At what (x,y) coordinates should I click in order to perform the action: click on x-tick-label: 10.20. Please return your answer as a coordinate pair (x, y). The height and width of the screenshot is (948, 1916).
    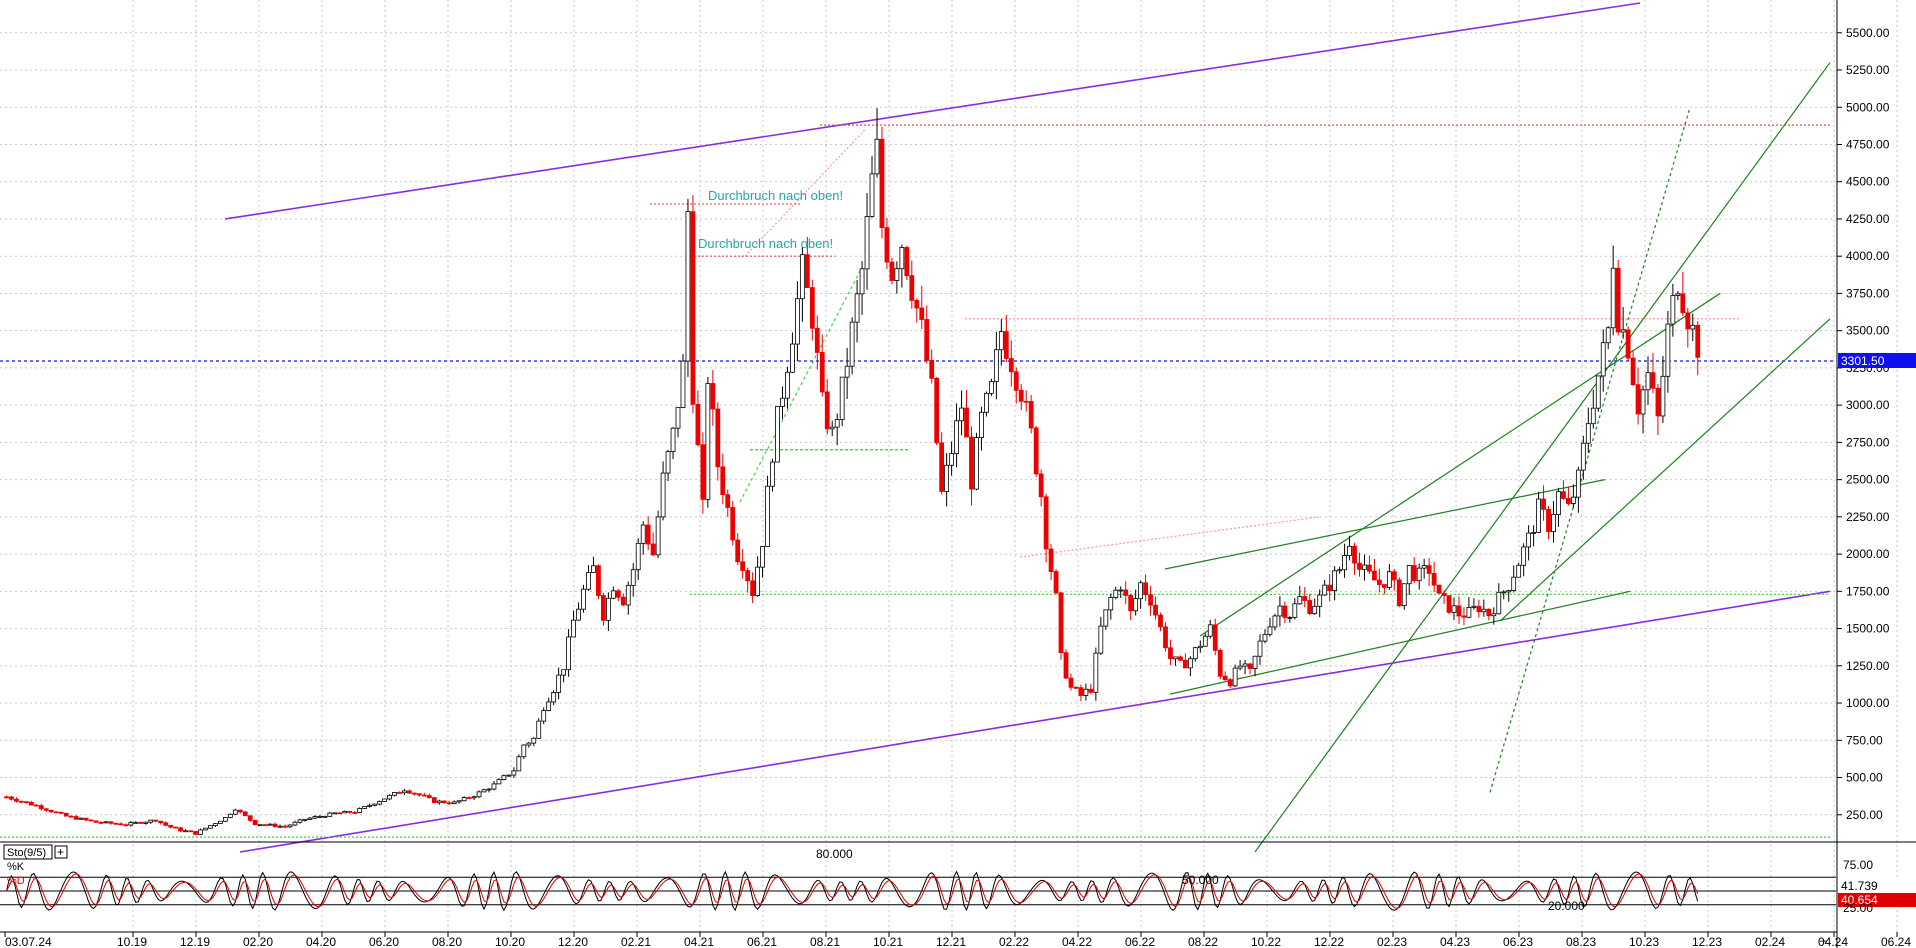
    Looking at the image, I should click on (510, 941).